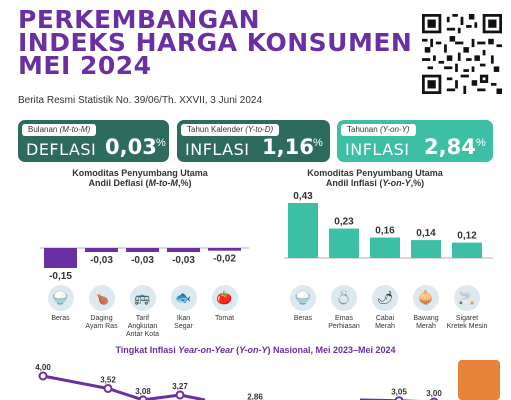  I want to click on inflasi-bar-label: 0,16, so click(385, 231).